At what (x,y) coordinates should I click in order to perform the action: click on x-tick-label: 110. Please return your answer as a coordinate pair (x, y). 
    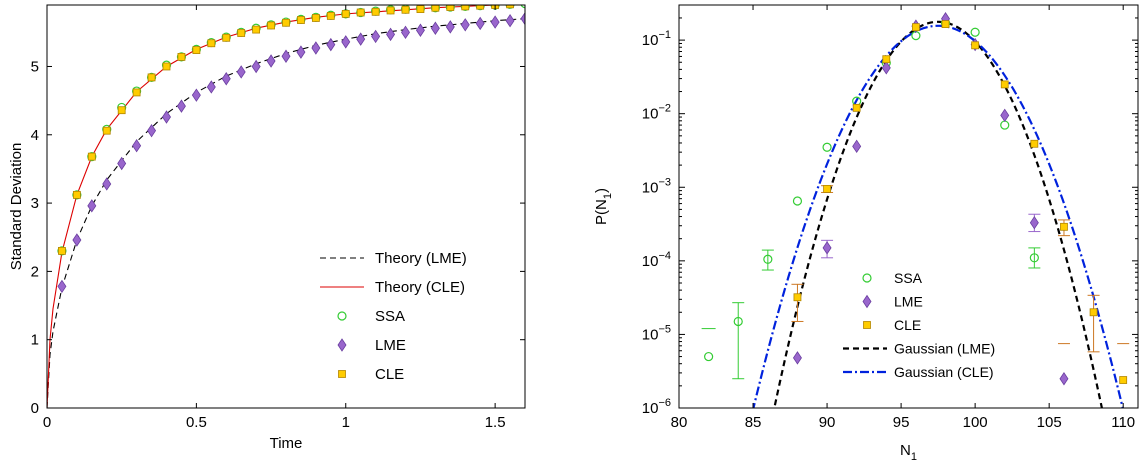
    Looking at the image, I should click on (1123, 422).